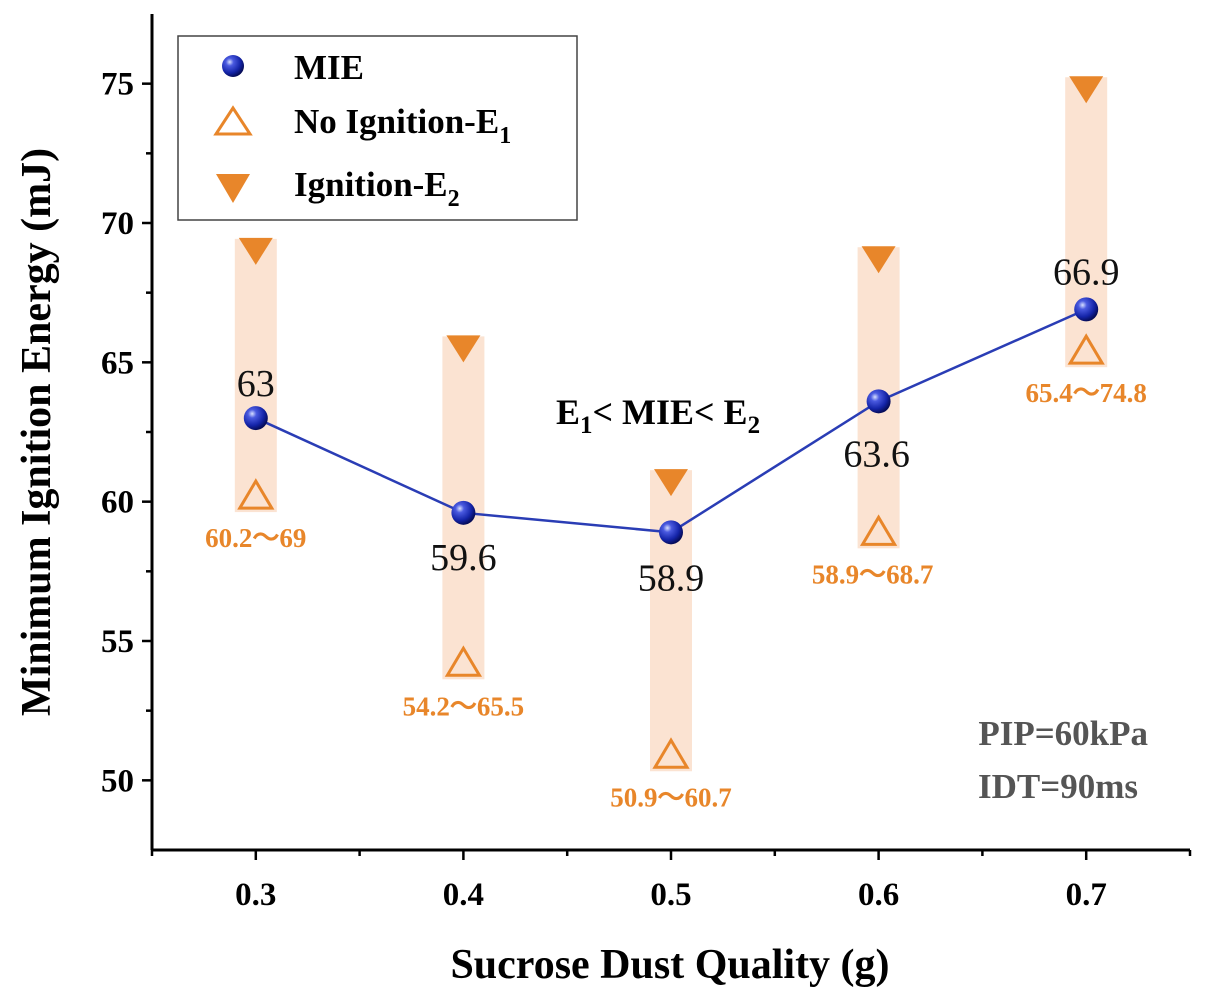 This screenshot has height=999, width=1208. What do you see at coordinates (754, 425) in the screenshot?
I see `annot-sub2: 2` at bounding box center [754, 425].